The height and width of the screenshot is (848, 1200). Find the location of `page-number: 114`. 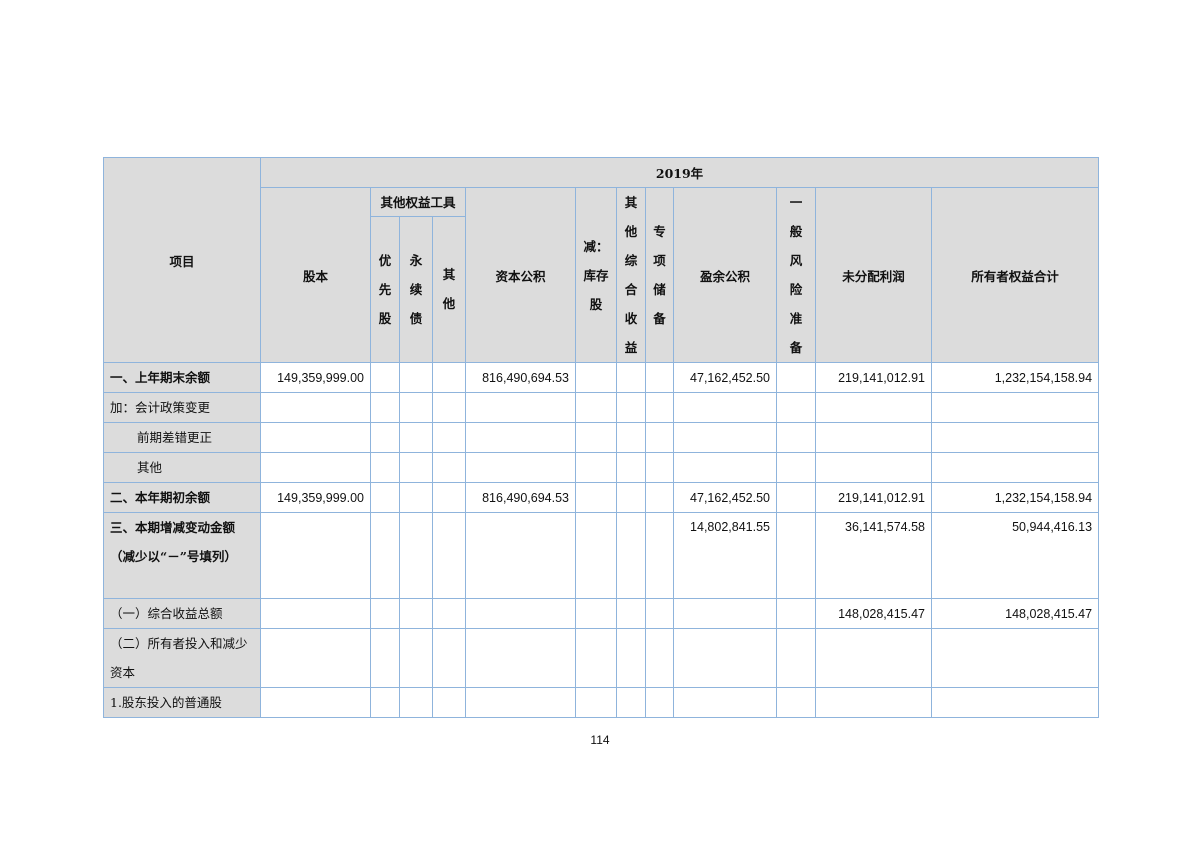

page-number: 114 is located at coordinates (600, 740).